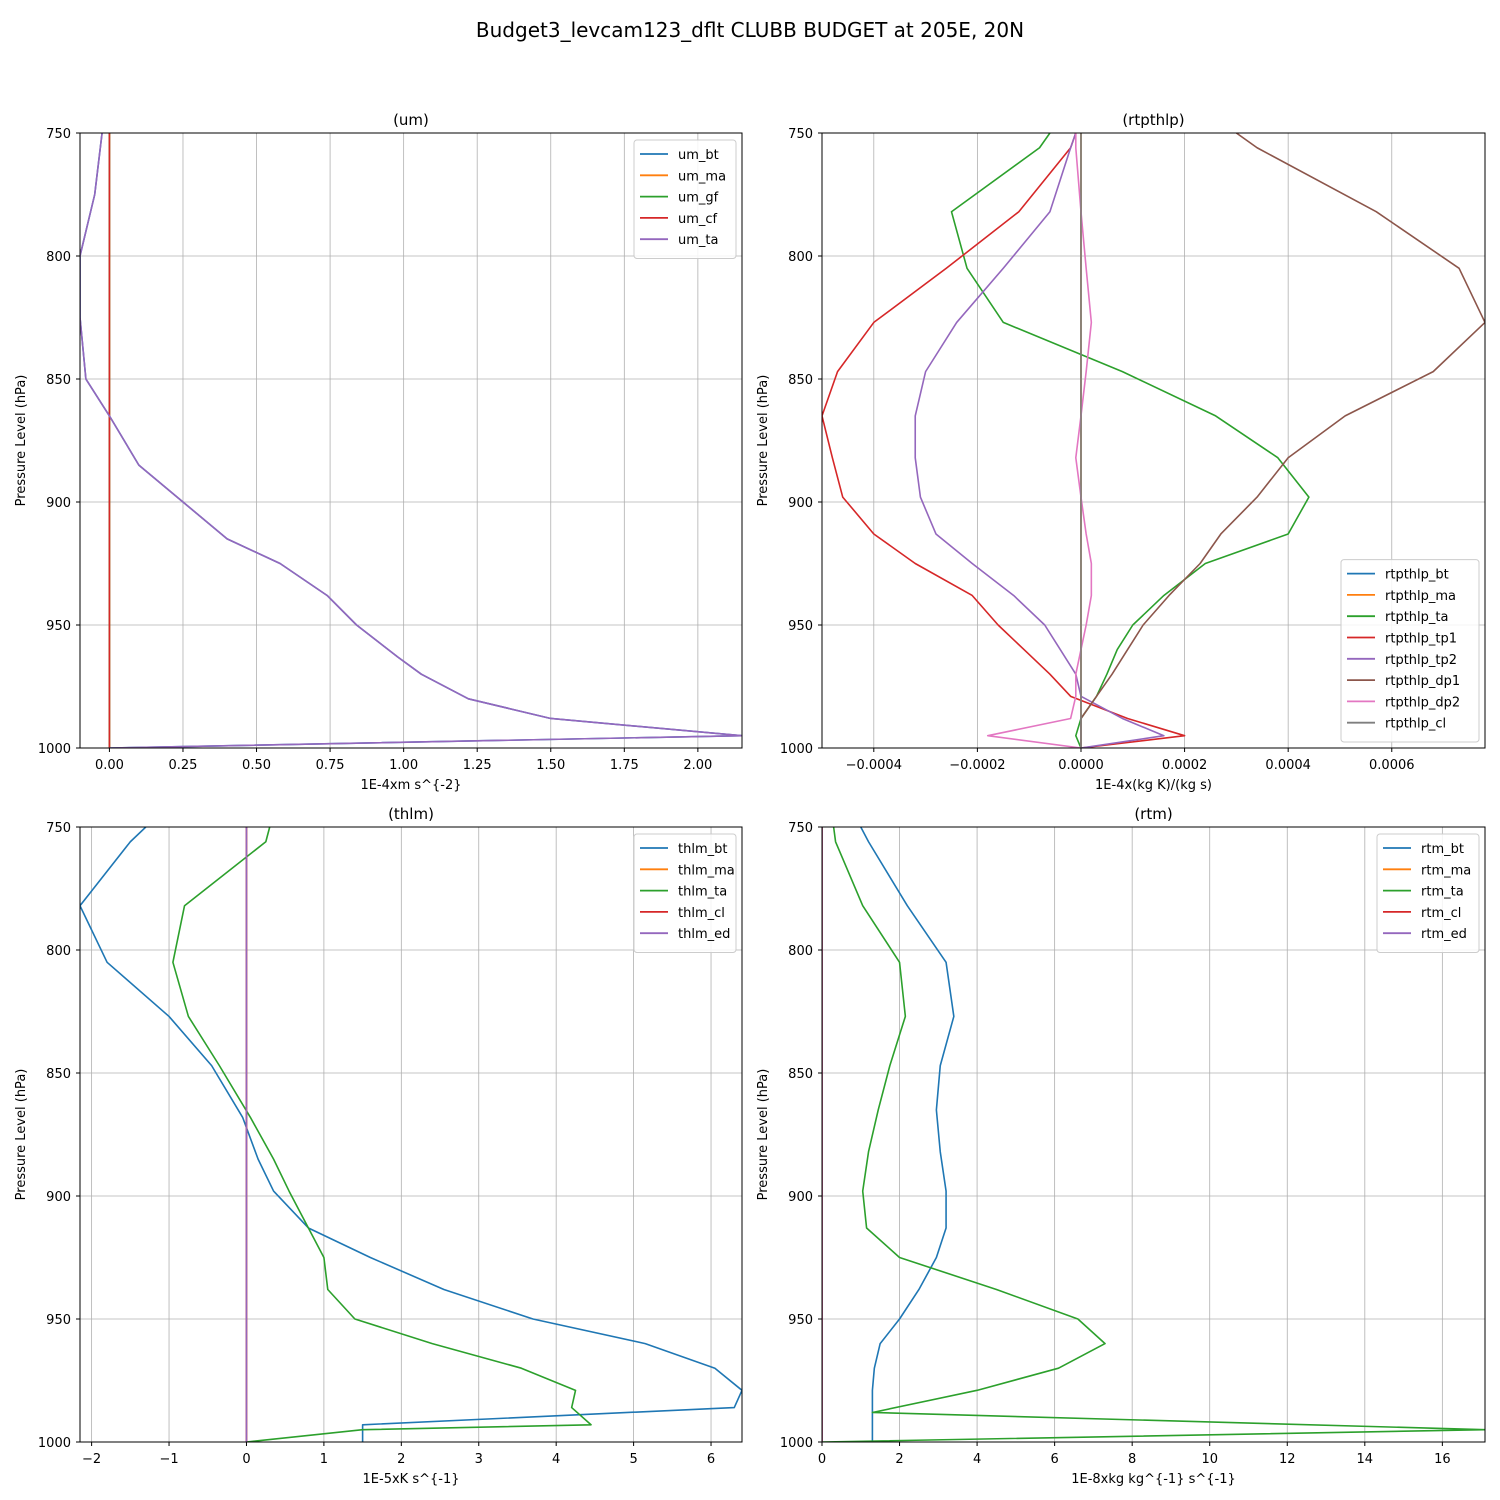 Image resolution: width=1500 pixels, height=1500 pixels. I want to click on legend: rtm_bt rtm_ma rtm_ta rtm_cl rtm_ed, so click(1428, 893).